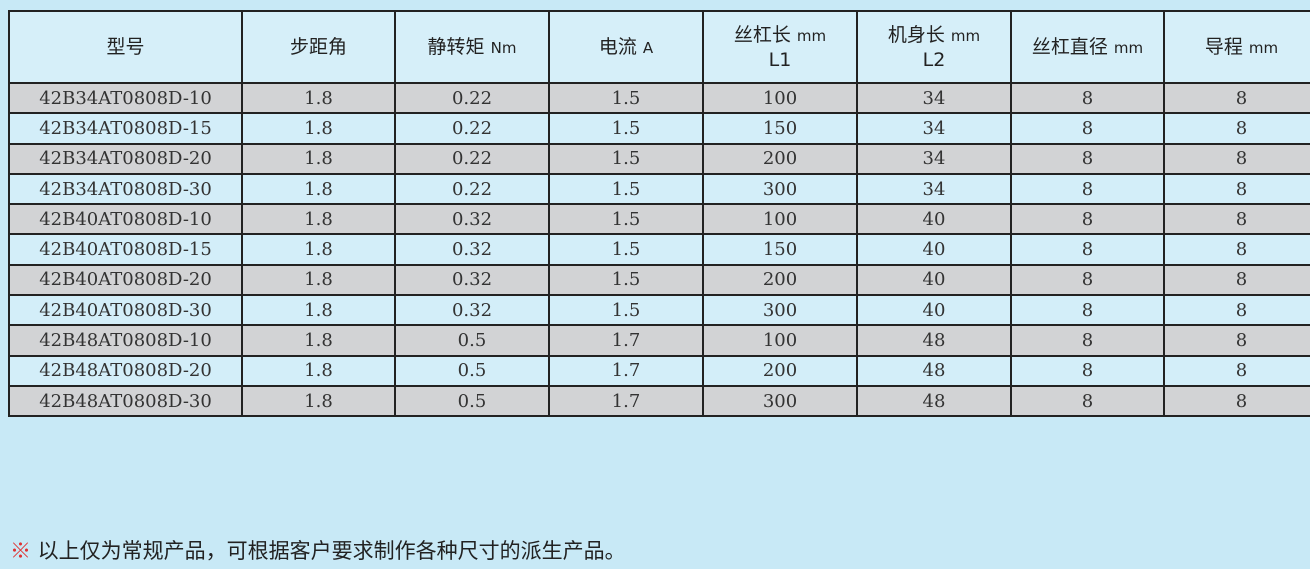  What do you see at coordinates (503, 47) in the screenshot?
I see `header-unit: Nm` at bounding box center [503, 47].